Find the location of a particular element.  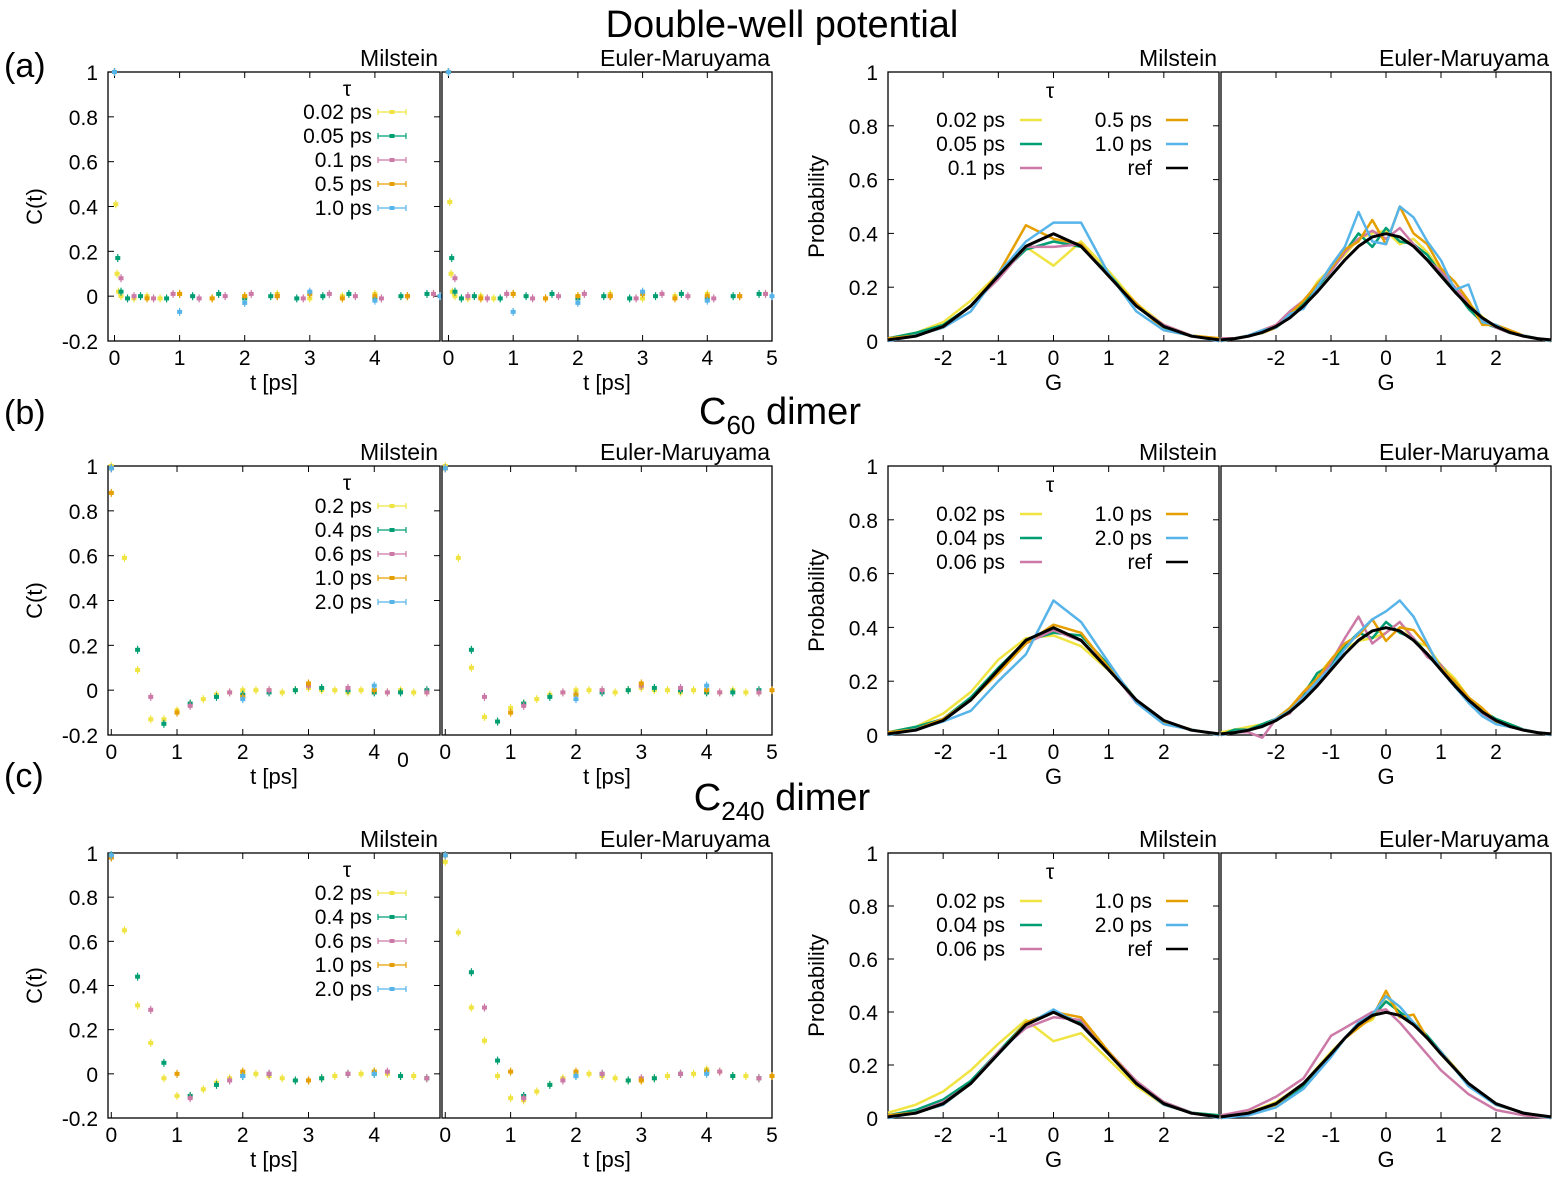

legend-label: 0.06 ps is located at coordinates (970, 949).